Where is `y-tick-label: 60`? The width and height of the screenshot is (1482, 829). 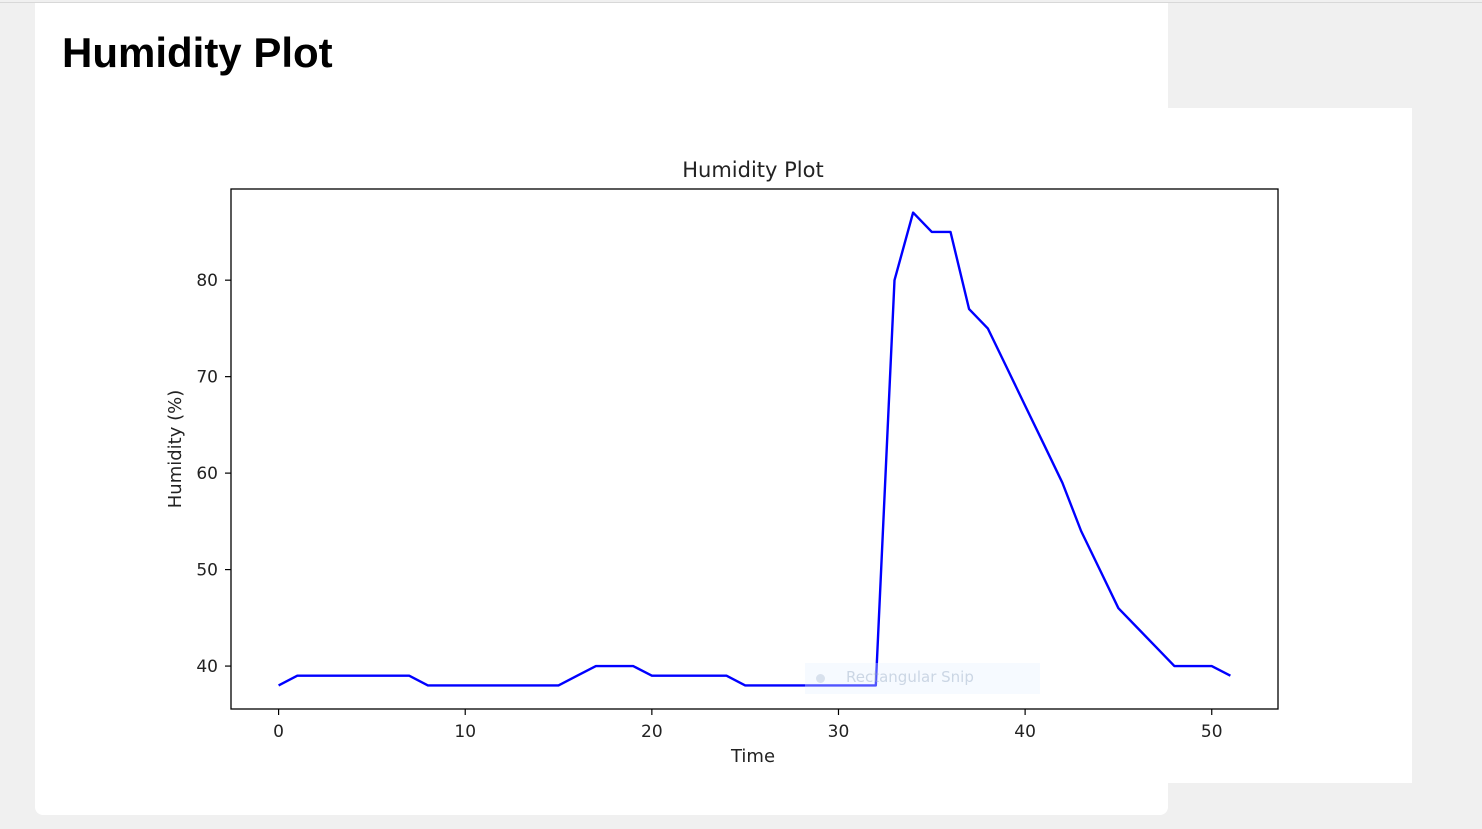 y-tick-label: 60 is located at coordinates (207, 474).